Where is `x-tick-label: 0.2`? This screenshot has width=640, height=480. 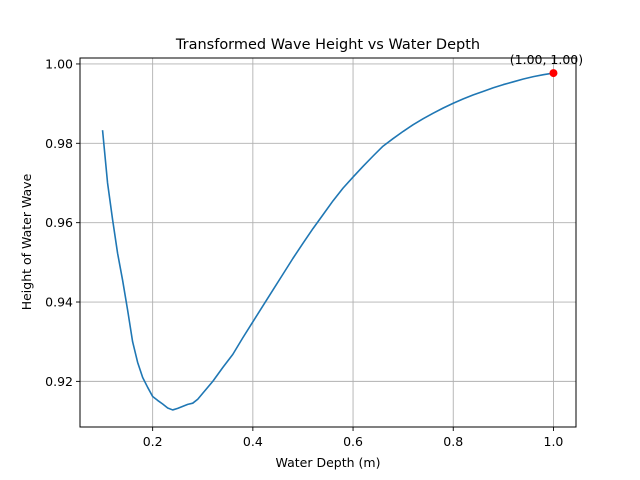 x-tick-label: 0.2 is located at coordinates (153, 441).